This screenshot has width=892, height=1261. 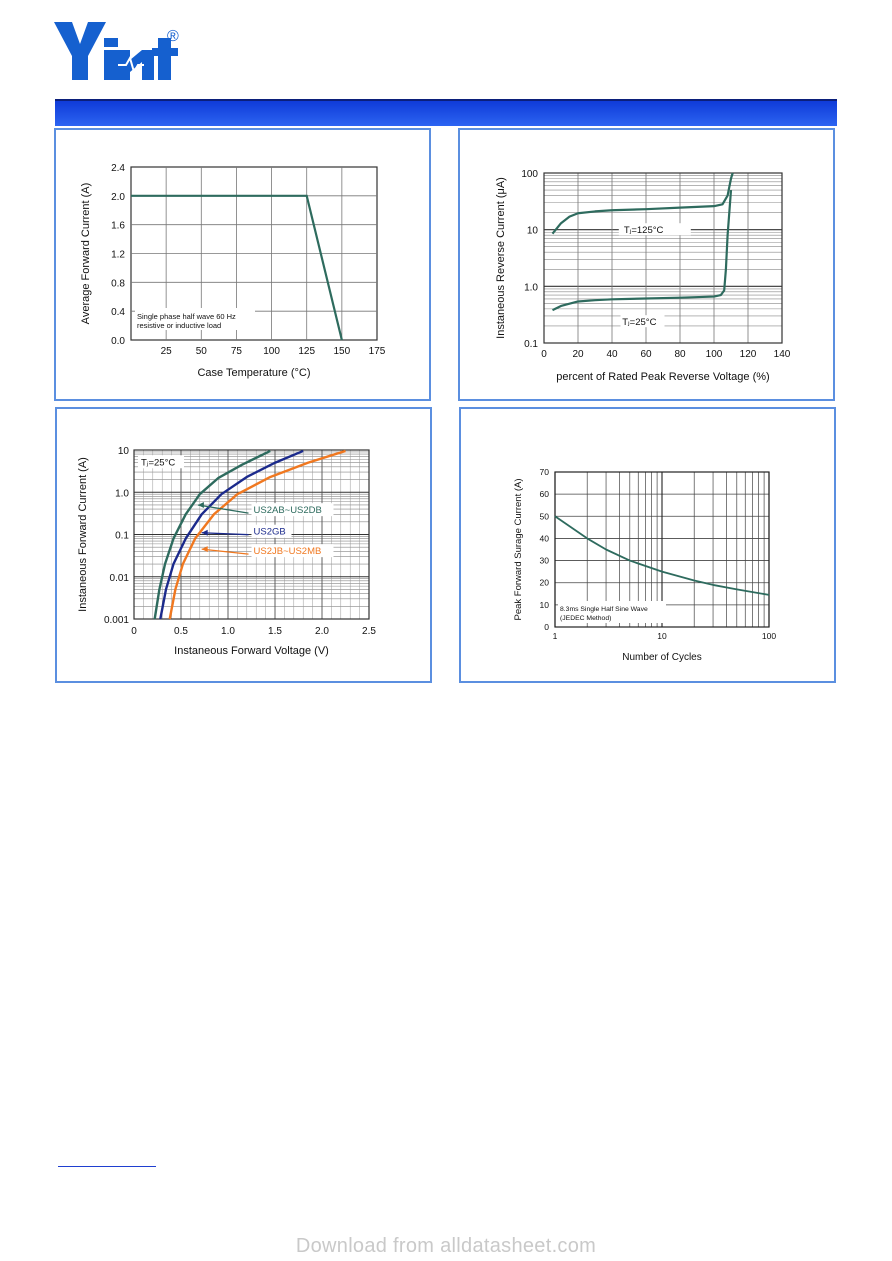 What do you see at coordinates (501, 258) in the screenshot?
I see `y-axis-label: Instaneous Reverse Current (μA)` at bounding box center [501, 258].